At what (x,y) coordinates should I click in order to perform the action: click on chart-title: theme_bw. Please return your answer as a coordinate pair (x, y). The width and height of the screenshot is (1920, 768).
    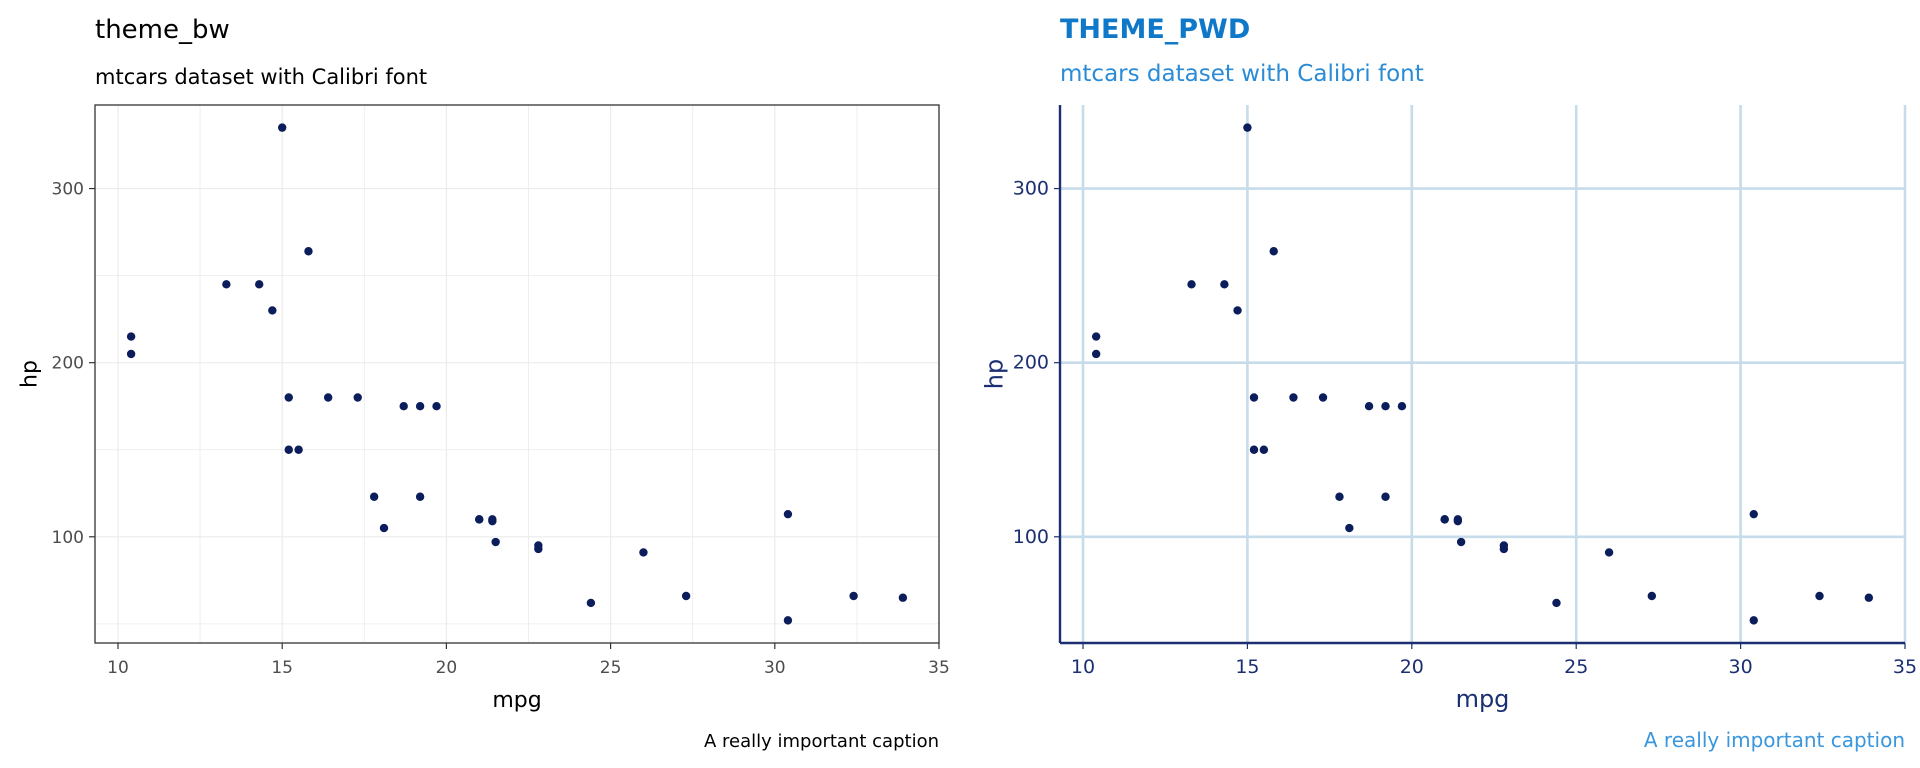
    Looking at the image, I should click on (162, 30).